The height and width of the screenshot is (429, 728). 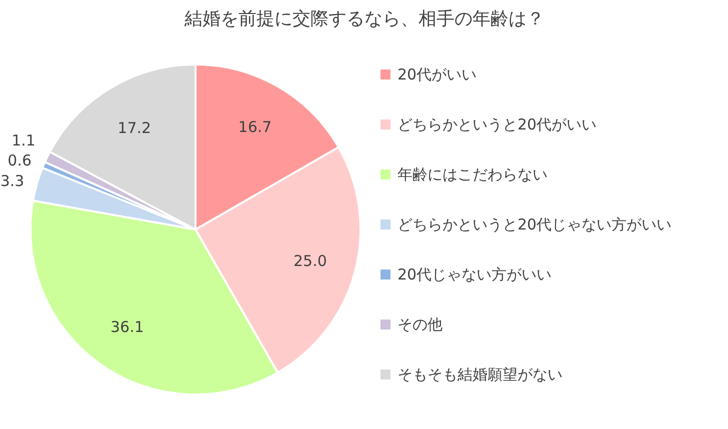 What do you see at coordinates (535, 225) in the screenshot?
I see `legend-label: どちらかというと20代じゃない方がいい` at bounding box center [535, 225].